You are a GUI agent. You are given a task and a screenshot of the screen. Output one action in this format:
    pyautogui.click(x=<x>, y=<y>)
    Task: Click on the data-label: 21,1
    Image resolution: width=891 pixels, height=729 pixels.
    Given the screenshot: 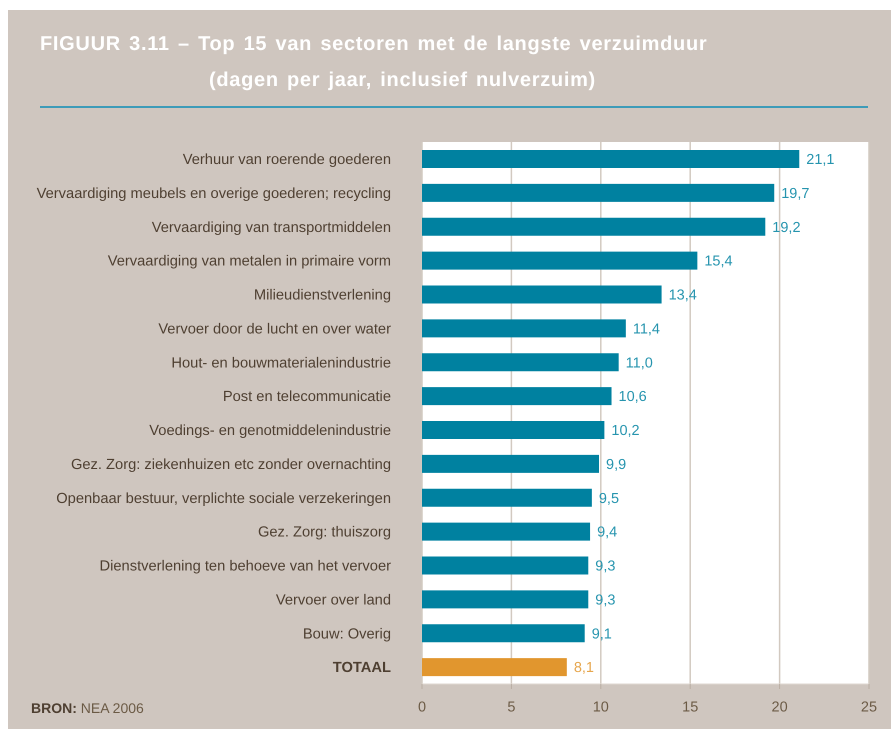 What is the action you would take?
    pyautogui.click(x=820, y=160)
    